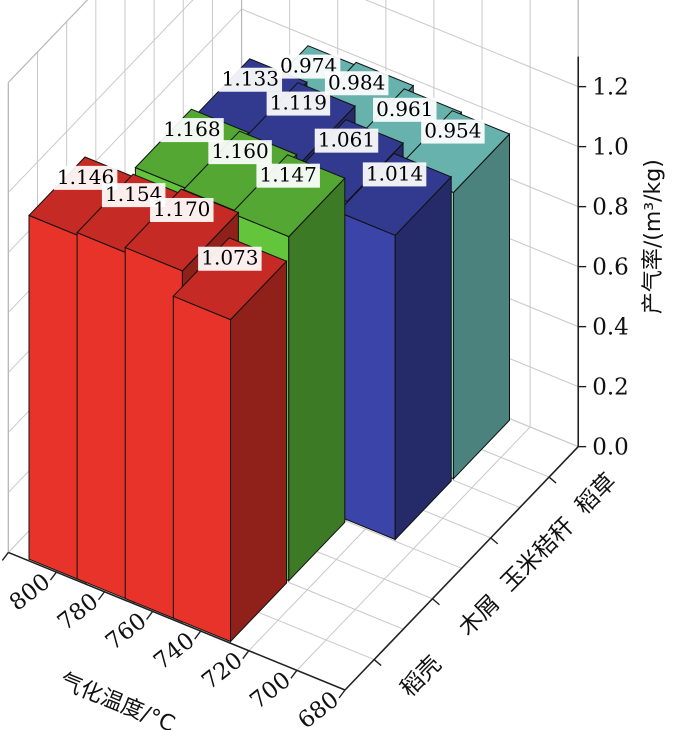  I want to click on x-axis-line, so click(177, 621).